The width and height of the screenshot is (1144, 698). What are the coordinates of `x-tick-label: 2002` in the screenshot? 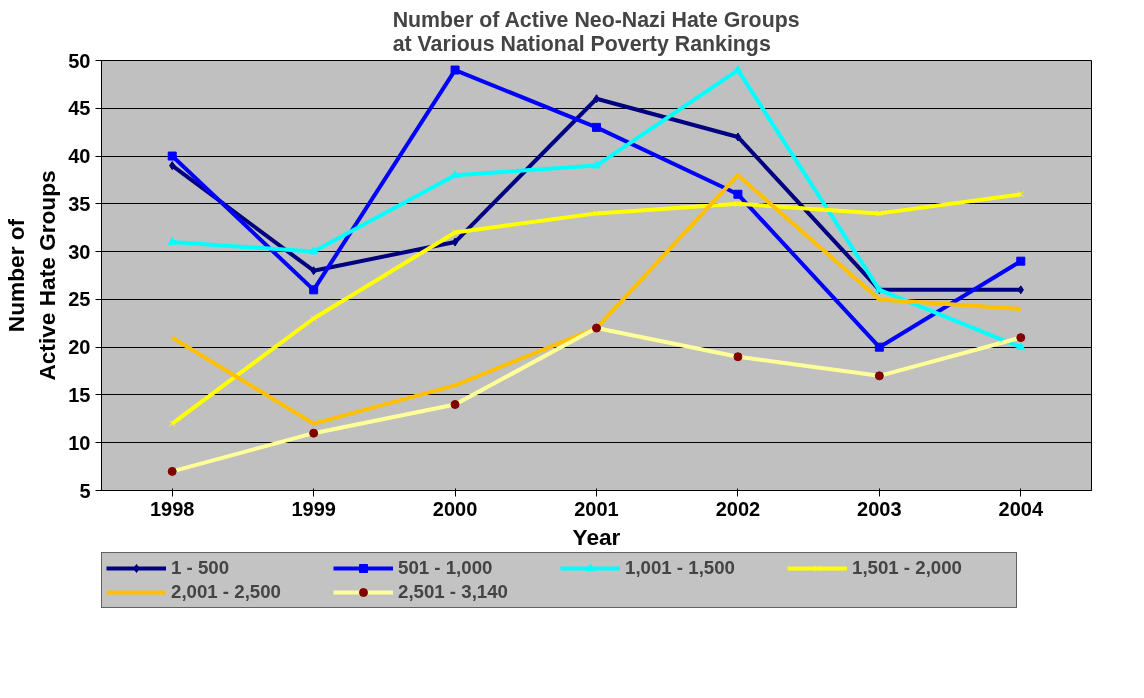 It's located at (738, 508).